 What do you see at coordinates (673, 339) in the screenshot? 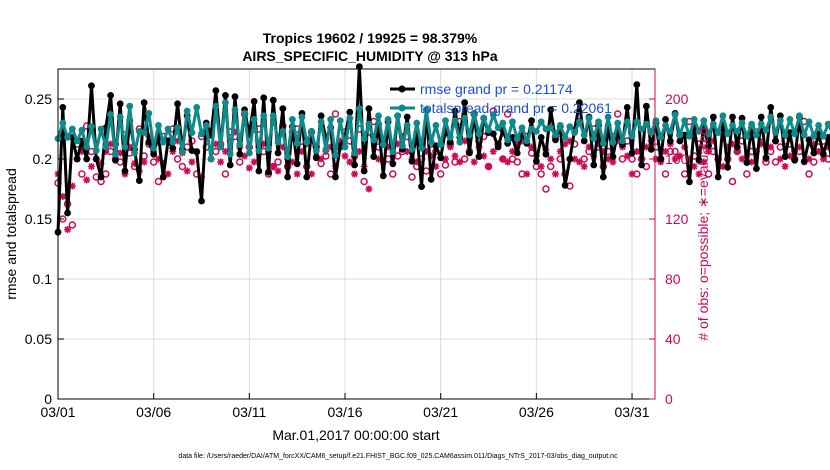
I see `y-right-tick-label: 40` at bounding box center [673, 339].